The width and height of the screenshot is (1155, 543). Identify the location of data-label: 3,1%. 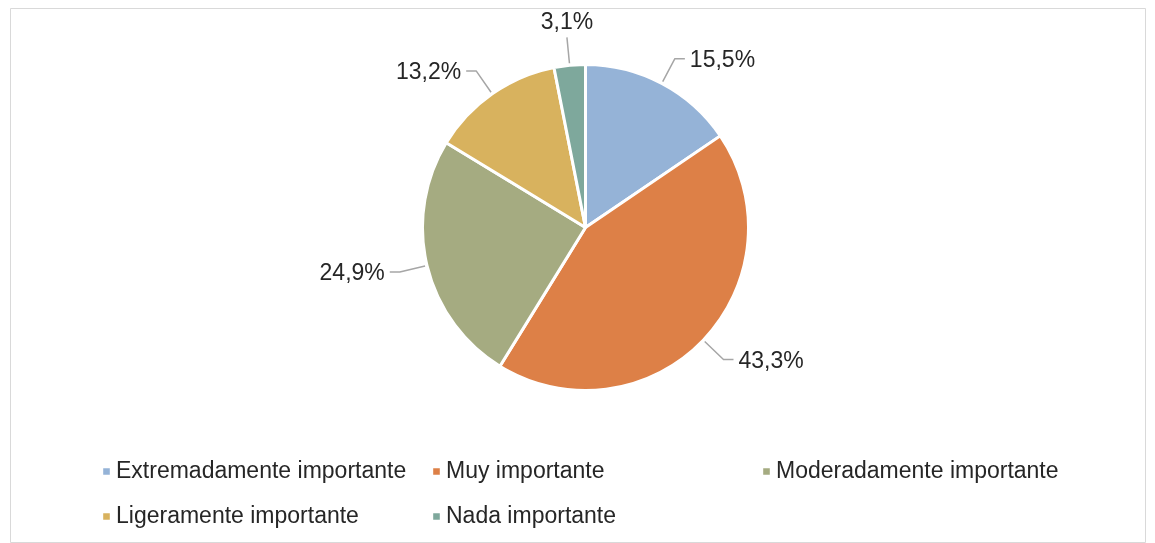
(567, 21).